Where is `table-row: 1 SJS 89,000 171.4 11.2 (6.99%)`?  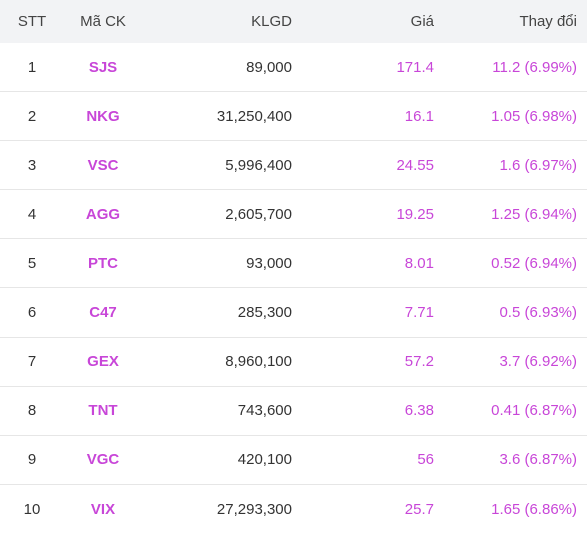
table-row: 1 SJS 89,000 171.4 11.2 (6.99%) is located at coordinates (293, 68).